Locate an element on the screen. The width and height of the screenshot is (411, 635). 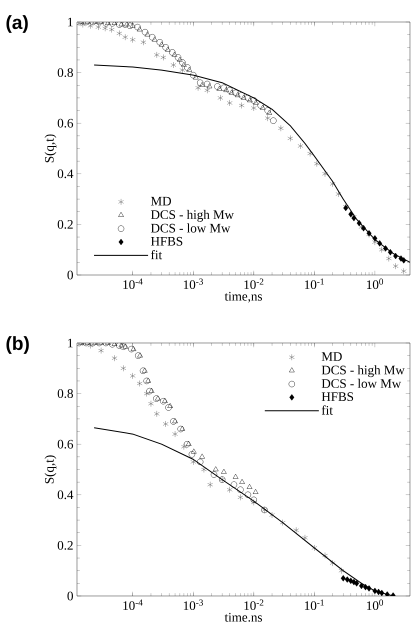
x-axis-title: time.ns is located at coordinates (243, 617).